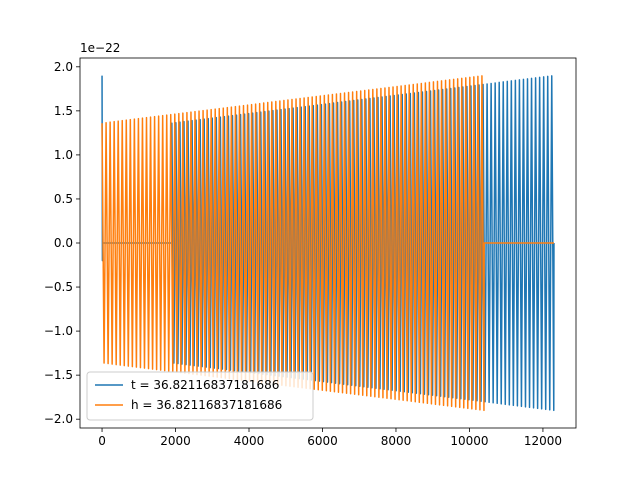 This screenshot has height=480, width=640. What do you see at coordinates (396, 441) in the screenshot?
I see `x-tick-label: 8000` at bounding box center [396, 441].